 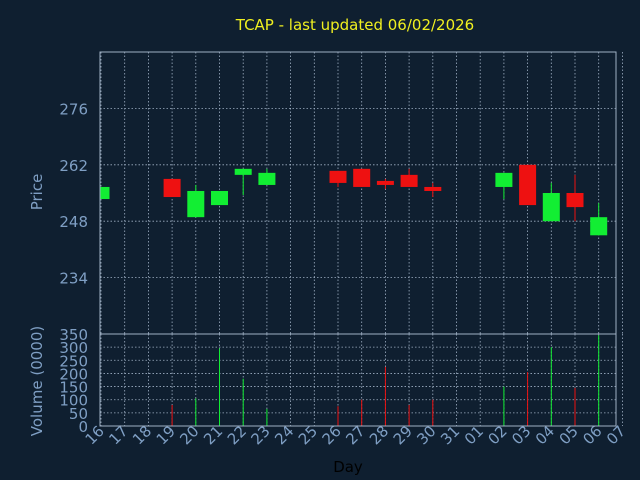 What do you see at coordinates (354, 25) in the screenshot?
I see `chart-title: TCAP - last updated 06/02/2026` at bounding box center [354, 25].